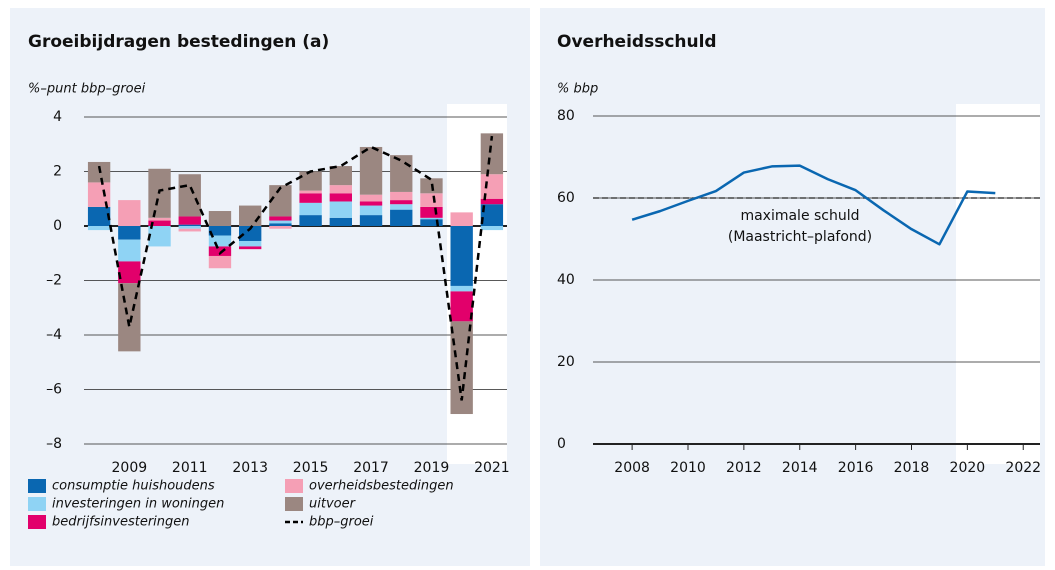  Describe the element at coordinates (432, 468) in the screenshot. I see `x-tick-label: 2019` at that location.